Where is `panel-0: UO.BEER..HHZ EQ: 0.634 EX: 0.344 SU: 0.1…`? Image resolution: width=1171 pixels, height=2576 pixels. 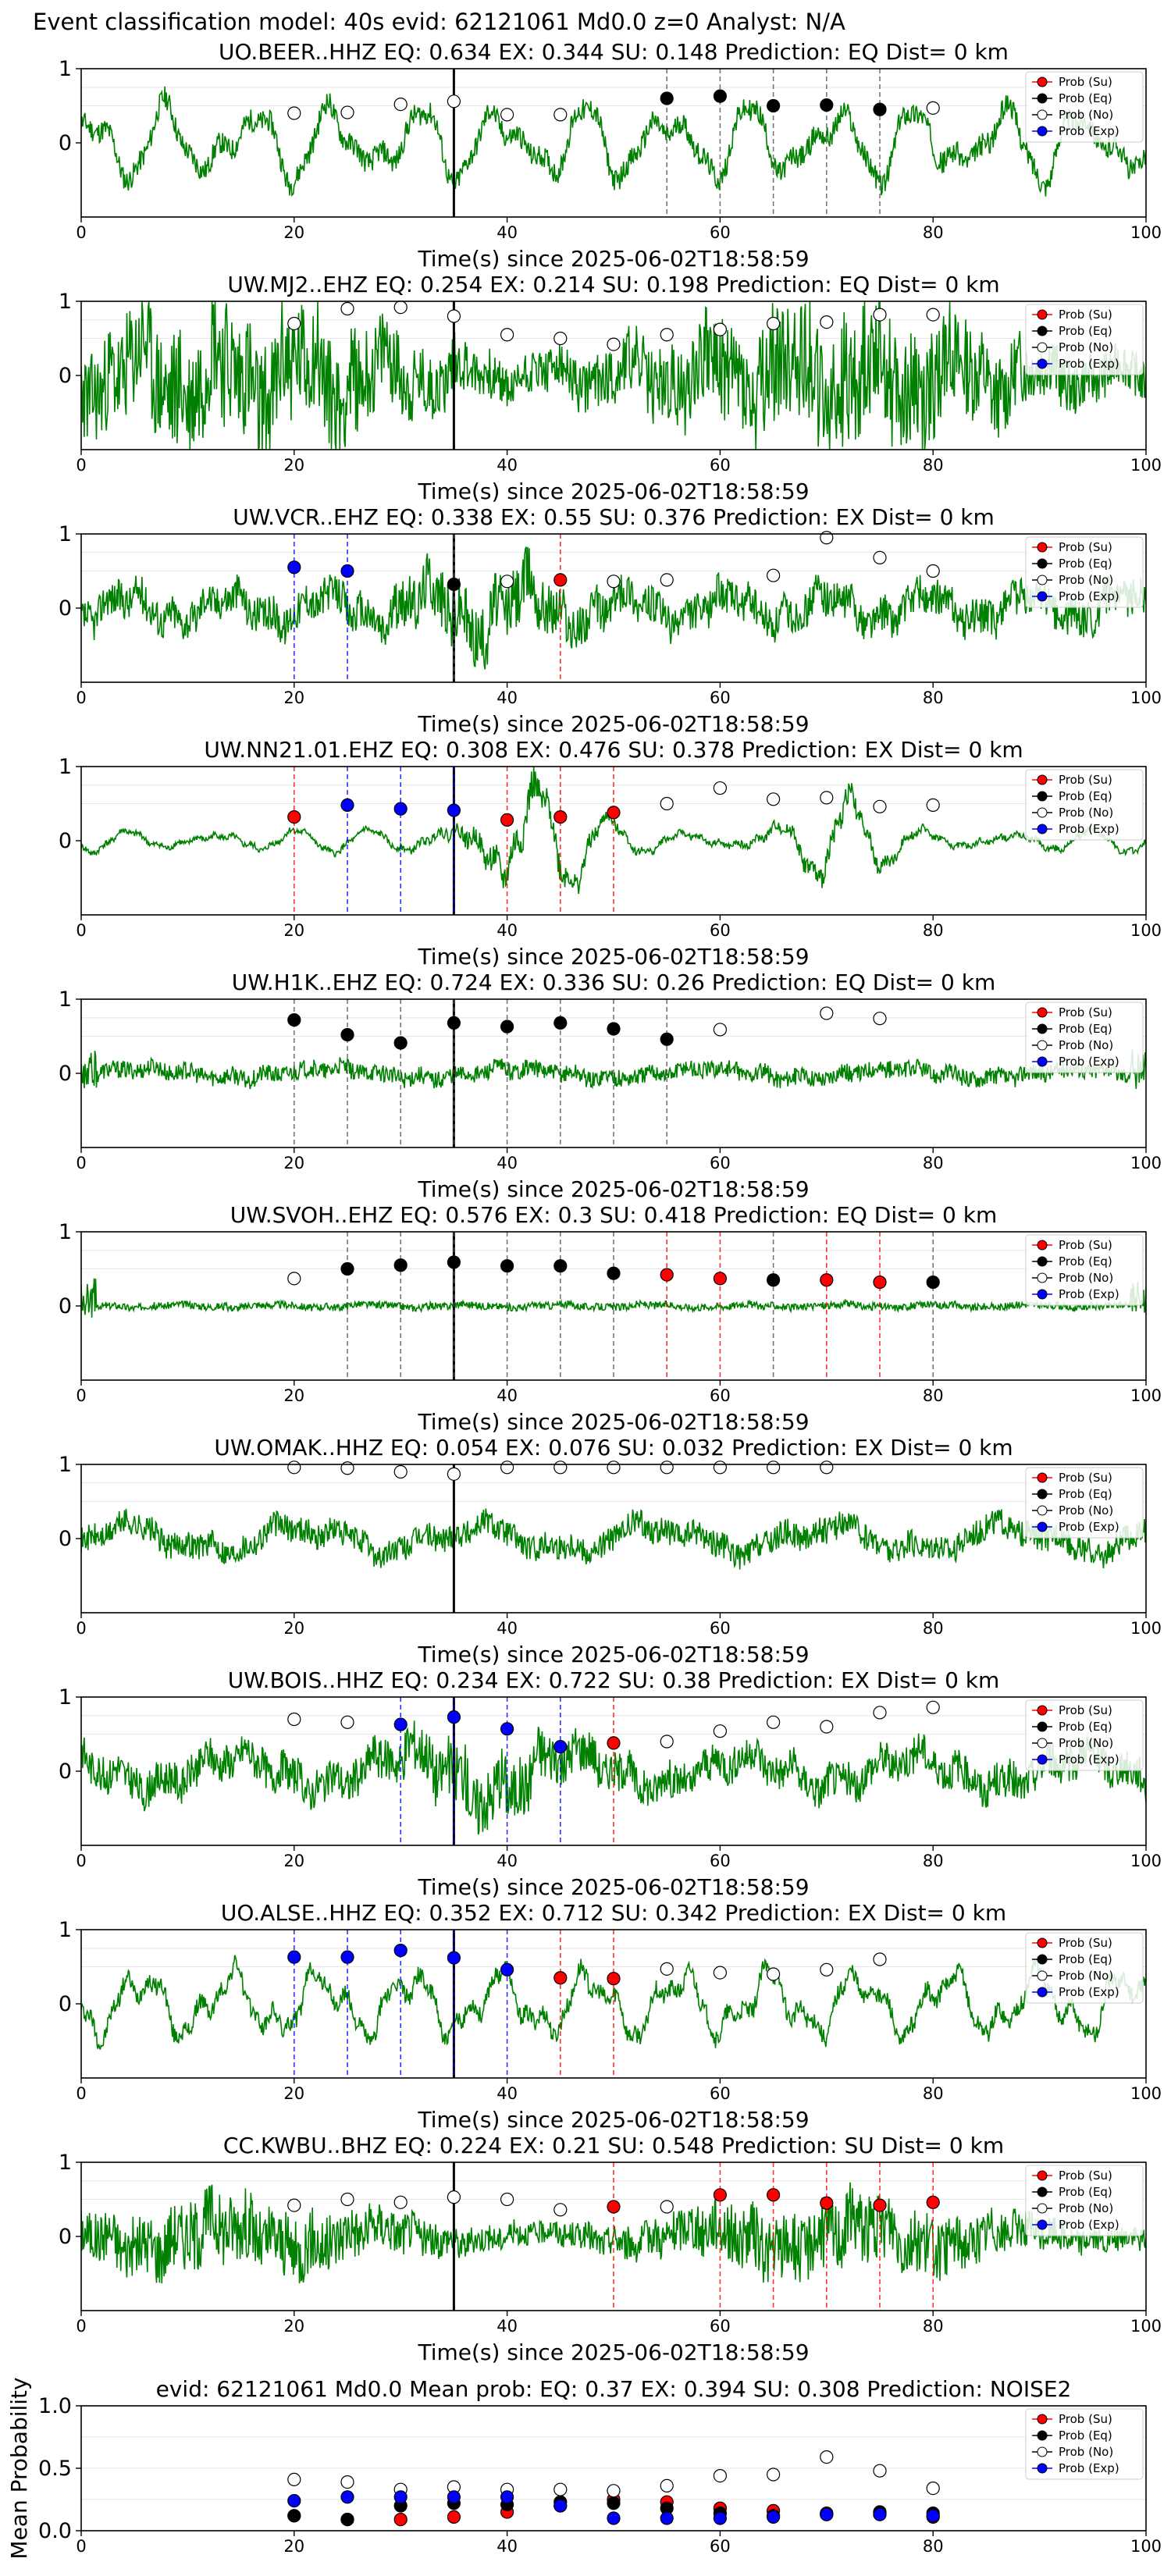
panel-0: UO.BEER..HHZ EQ: 0.634 EX: 0.344 SU: 0.1… is located at coordinates (610, 155).